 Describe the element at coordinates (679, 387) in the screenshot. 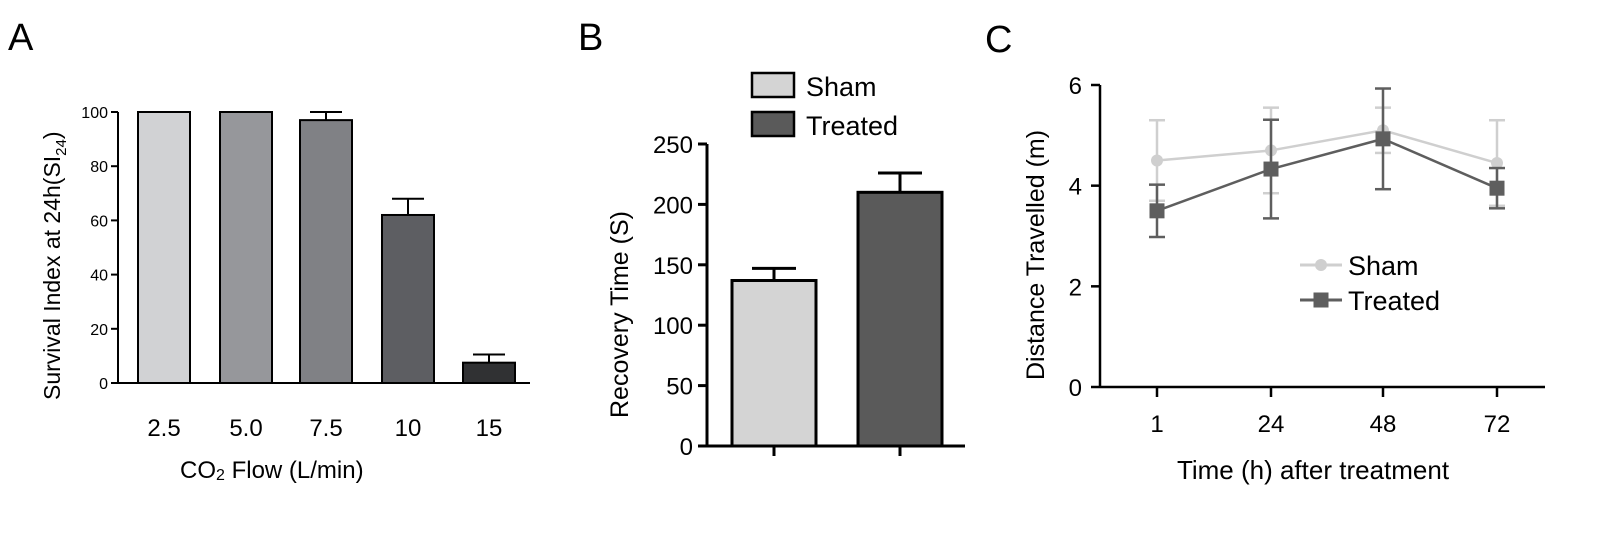

I see `chart-b-y-tick-label: 50` at that location.